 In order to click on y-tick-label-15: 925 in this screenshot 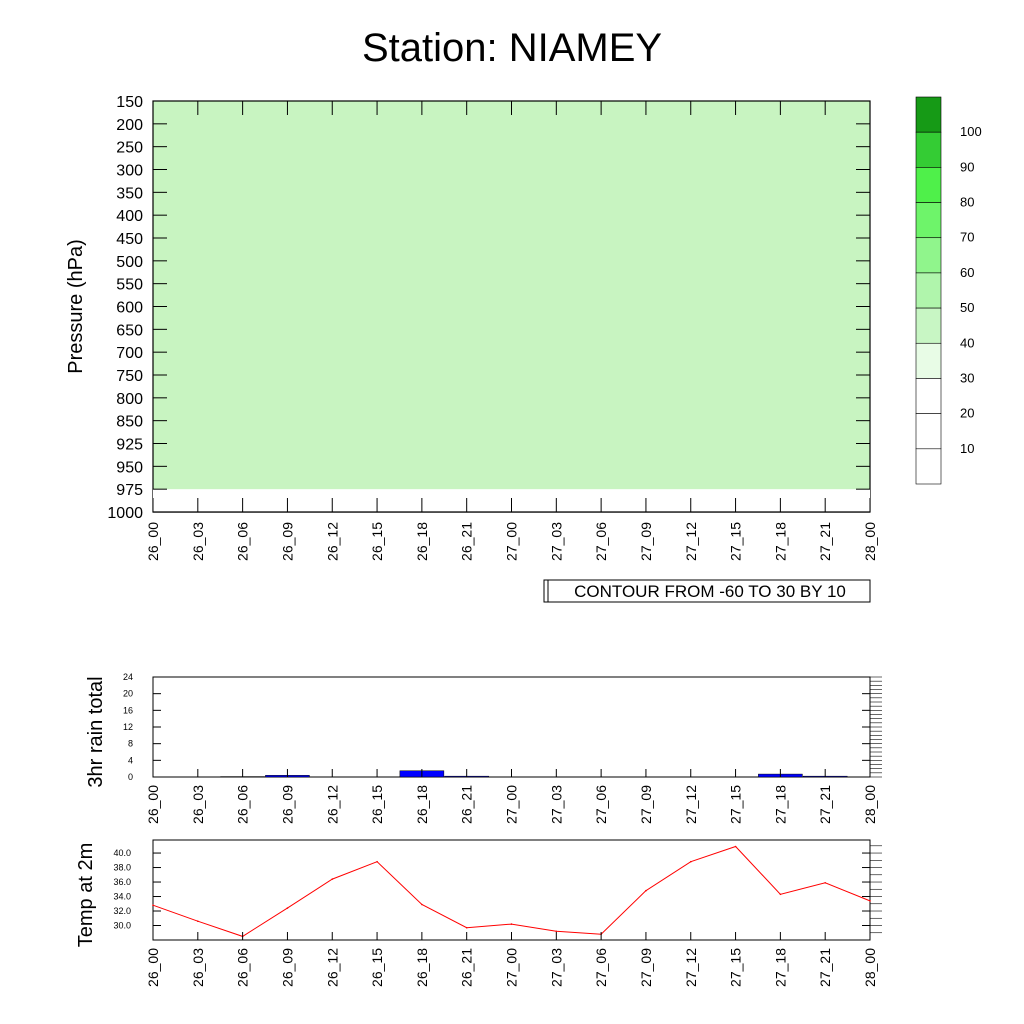, I will do `click(129, 445)`.